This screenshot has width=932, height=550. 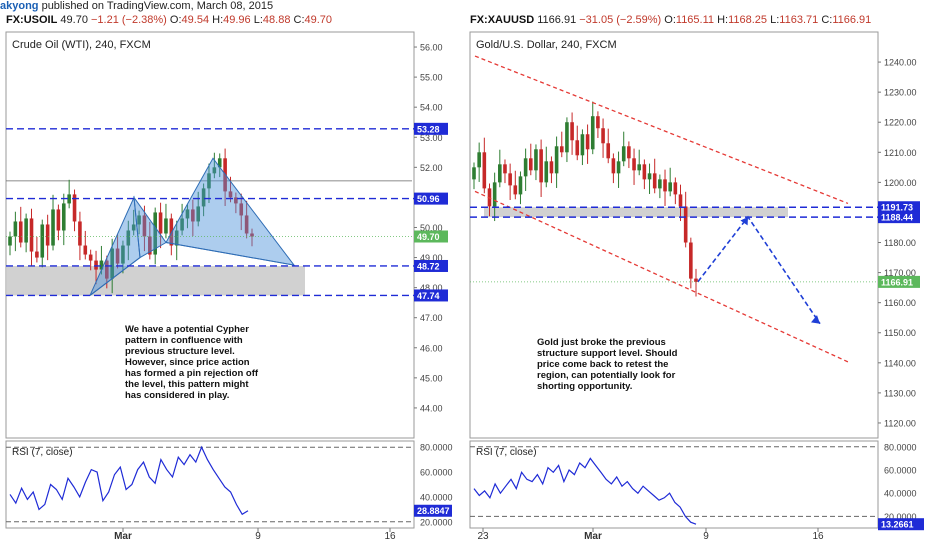 What do you see at coordinates (674, 484) in the screenshot?
I see `rsi-pane-frame` at bounding box center [674, 484].